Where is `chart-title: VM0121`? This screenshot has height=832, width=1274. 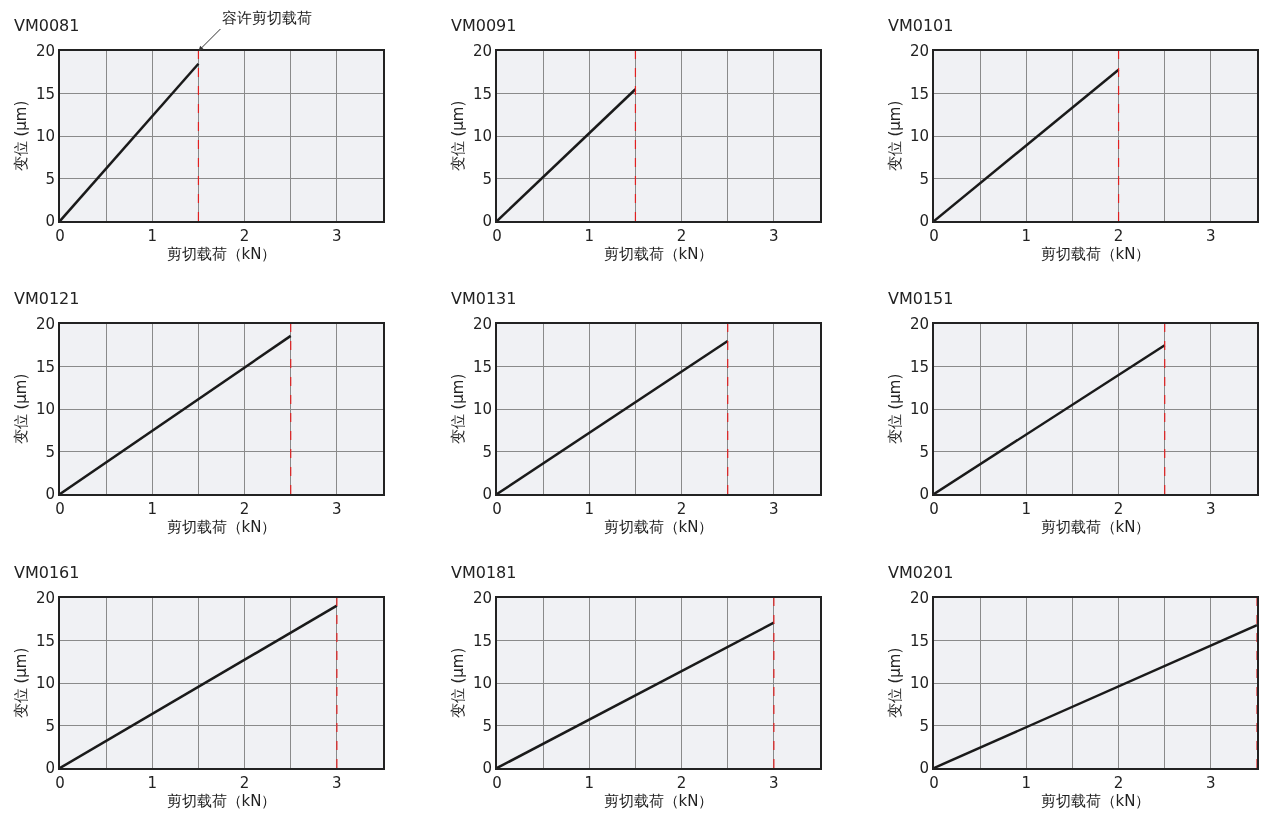 chart-title: VM0121 is located at coordinates (47, 298).